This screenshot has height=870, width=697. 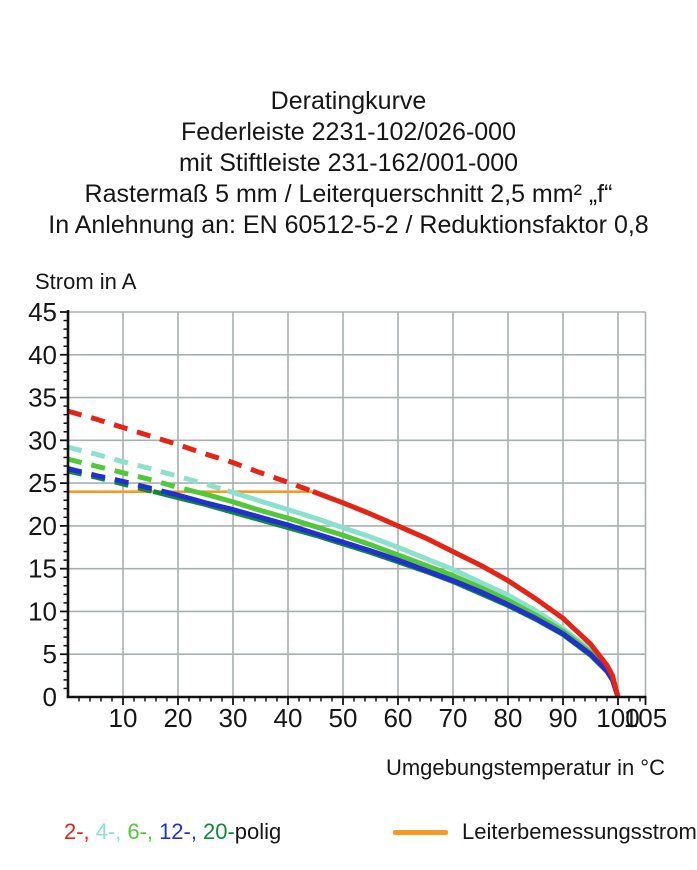 What do you see at coordinates (178, 718) in the screenshot?
I see `x-tick-label: 20` at bounding box center [178, 718].